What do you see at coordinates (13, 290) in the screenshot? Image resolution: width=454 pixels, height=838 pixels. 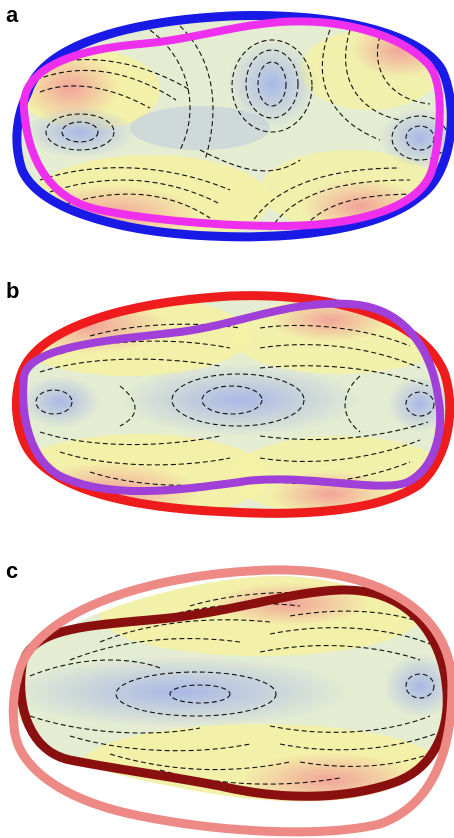 I see `panel-label-b: b` at bounding box center [13, 290].